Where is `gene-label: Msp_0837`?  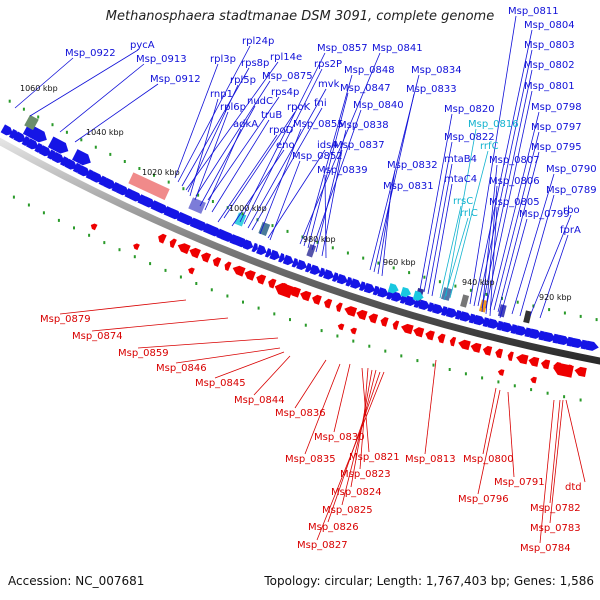 gene-label: Msp_0837 is located at coordinates (359, 145).